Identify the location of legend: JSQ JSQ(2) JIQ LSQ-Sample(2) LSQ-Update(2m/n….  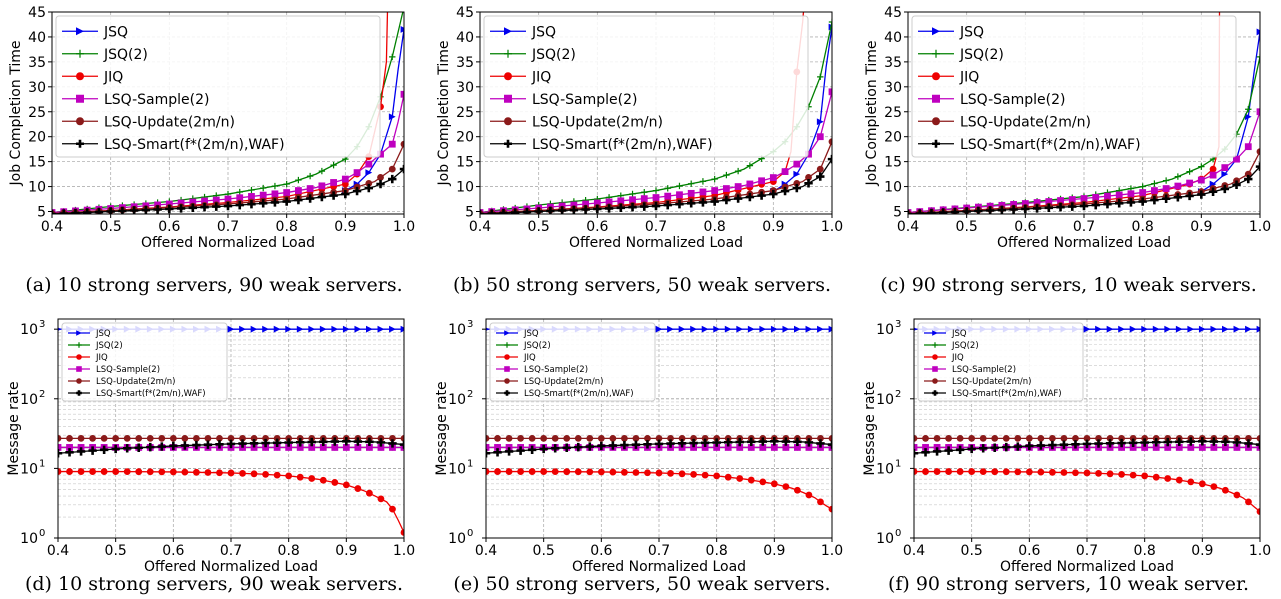
(1074, 86).